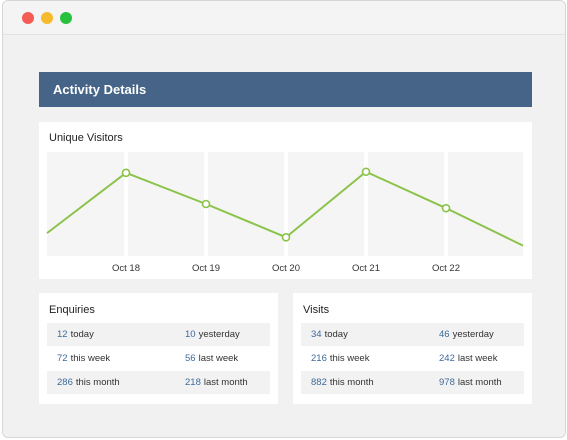 The height and width of the screenshot is (440, 567). Describe the element at coordinates (366, 268) in the screenshot. I see `x-tick-label: Oct 21` at that location.